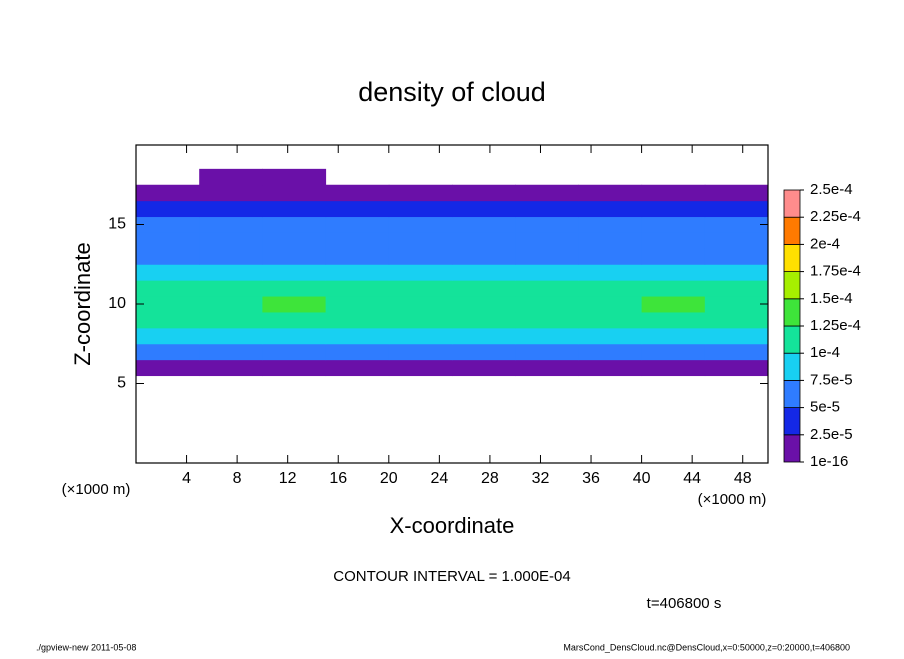 This screenshot has height=659, width=904. Describe the element at coordinates (338, 478) in the screenshot. I see `x-tick-label: 16` at that location.